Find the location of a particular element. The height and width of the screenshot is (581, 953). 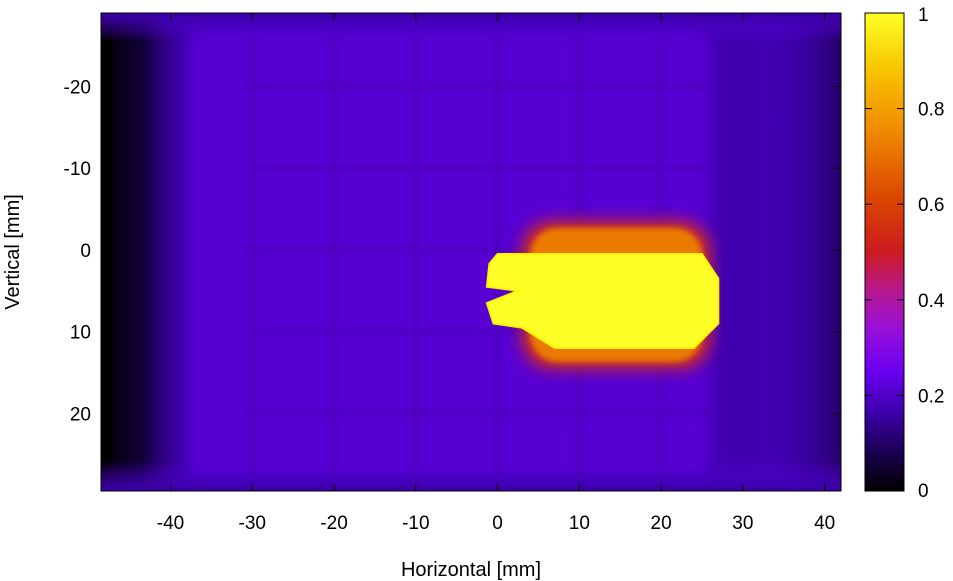

top-edge-shadow is located at coordinates (471, 27).